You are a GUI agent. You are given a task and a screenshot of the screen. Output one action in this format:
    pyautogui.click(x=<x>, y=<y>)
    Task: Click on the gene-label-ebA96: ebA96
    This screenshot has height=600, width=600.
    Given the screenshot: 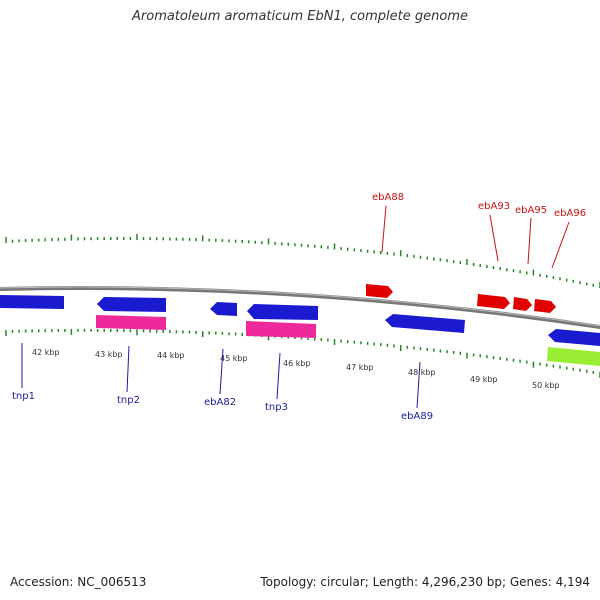 What is the action you would take?
    pyautogui.click(x=570, y=213)
    